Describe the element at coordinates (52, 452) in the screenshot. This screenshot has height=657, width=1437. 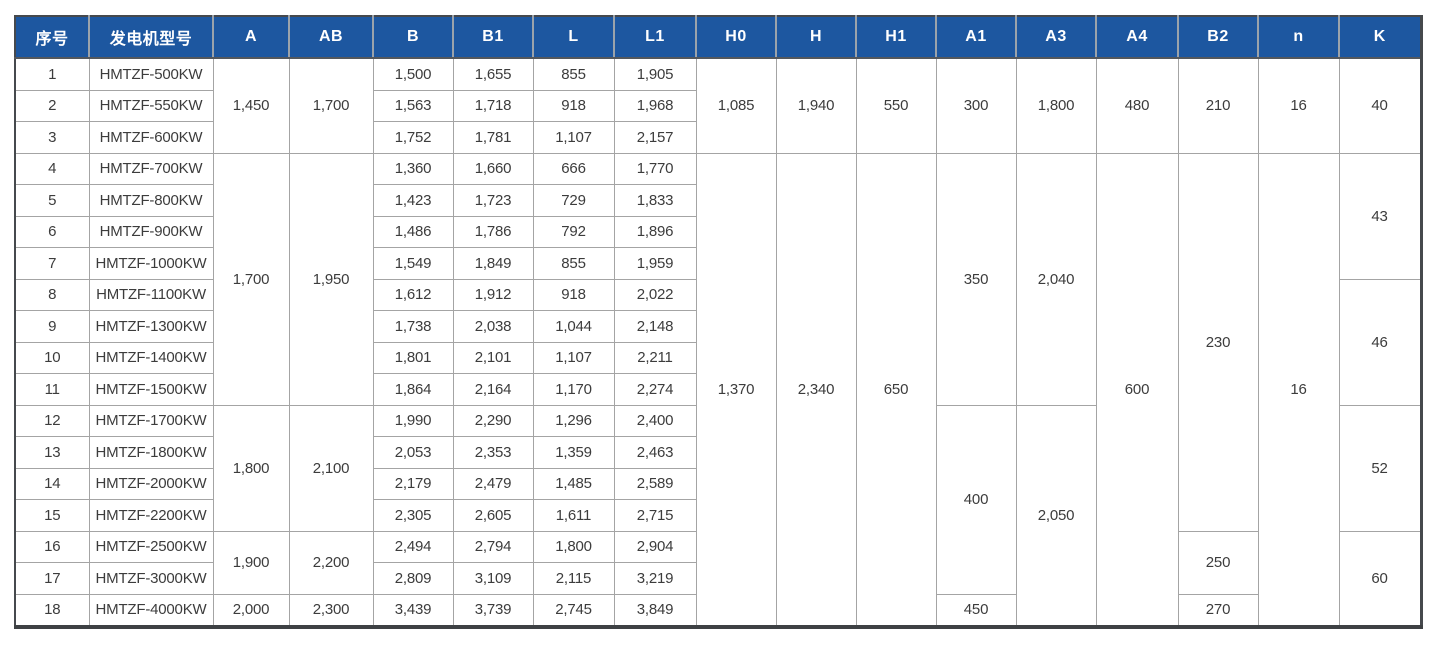
I see `cell-no: 13` at that location.